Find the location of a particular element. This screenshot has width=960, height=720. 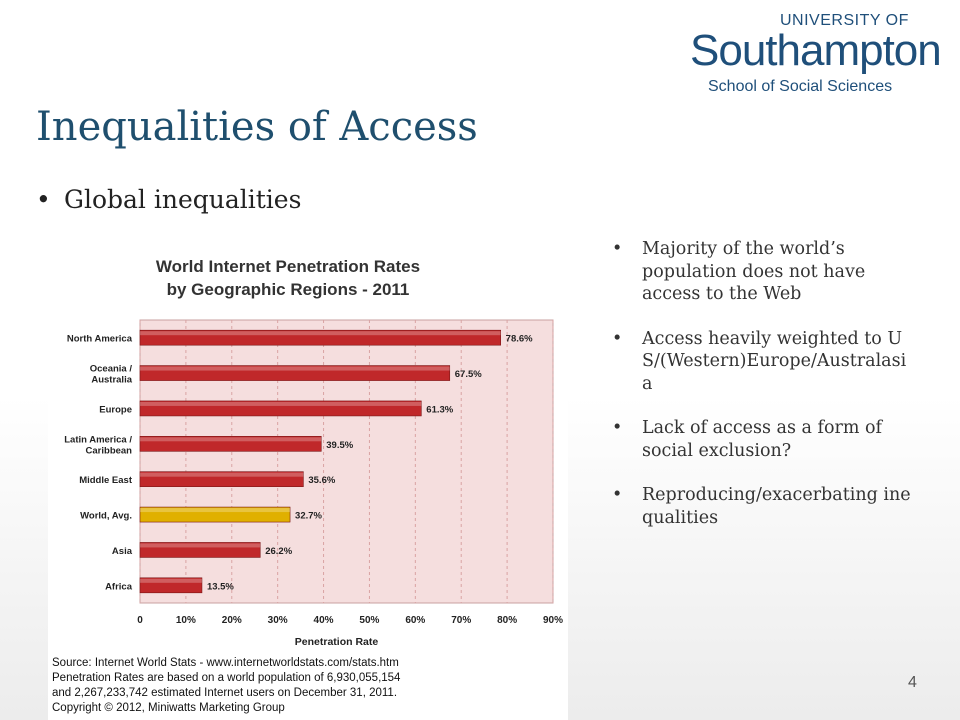

value-label: 35.6% is located at coordinates (321, 480).